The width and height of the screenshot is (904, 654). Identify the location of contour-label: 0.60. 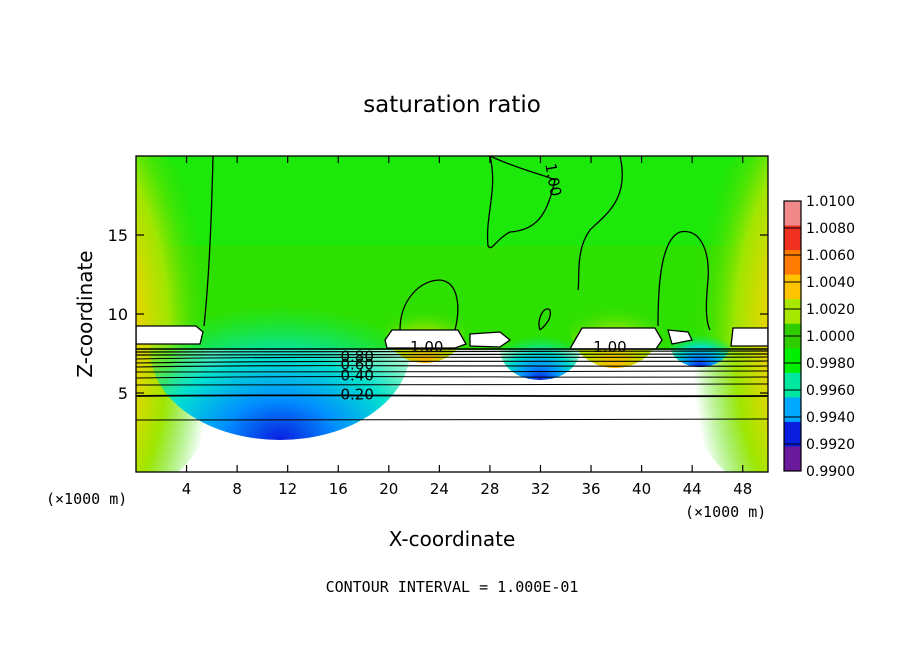
(356, 365).